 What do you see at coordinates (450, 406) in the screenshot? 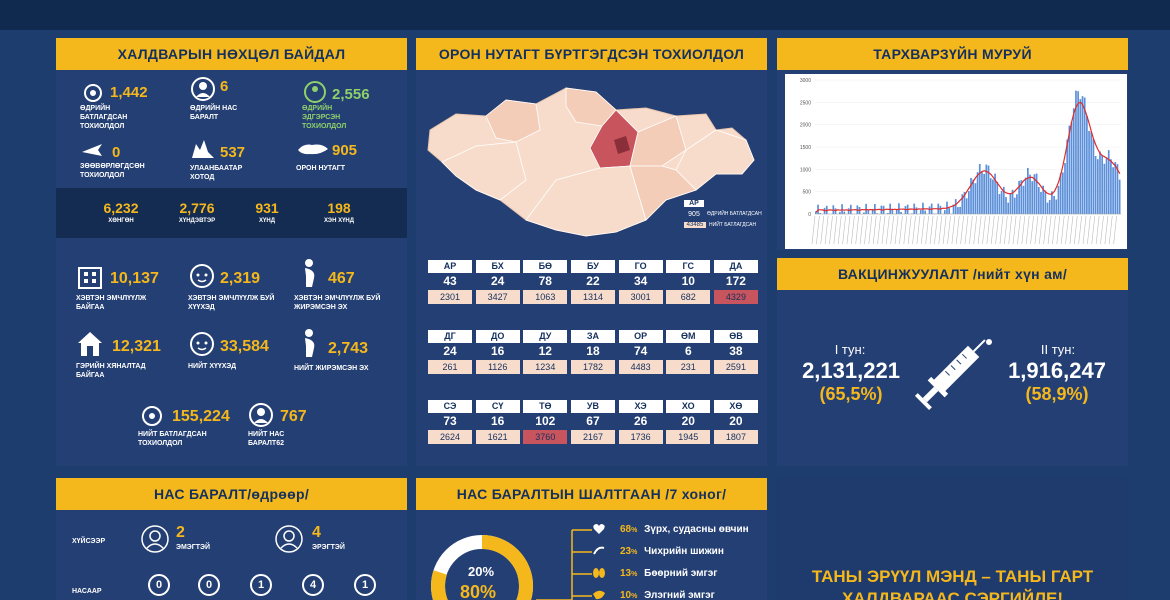
I see `region-code: СЭ` at bounding box center [450, 406].